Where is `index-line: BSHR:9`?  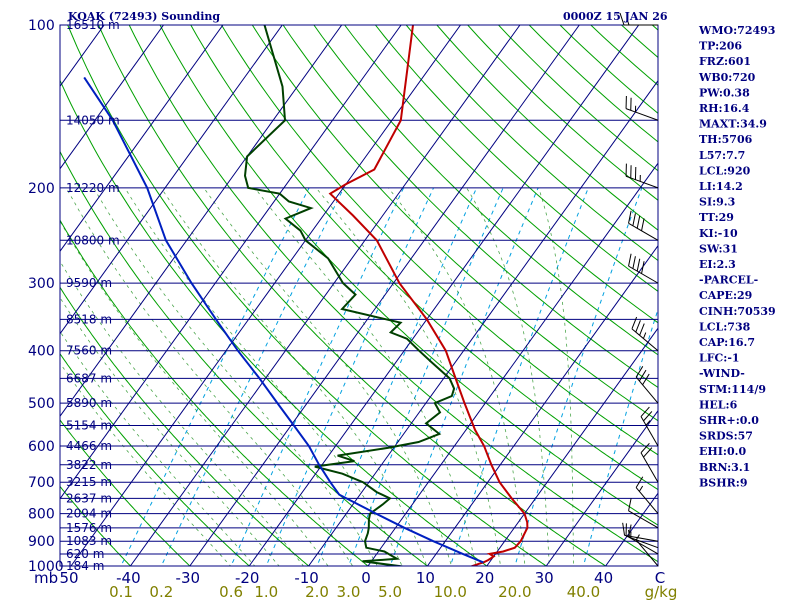
index-line: BSHR:9 is located at coordinates (723, 482).